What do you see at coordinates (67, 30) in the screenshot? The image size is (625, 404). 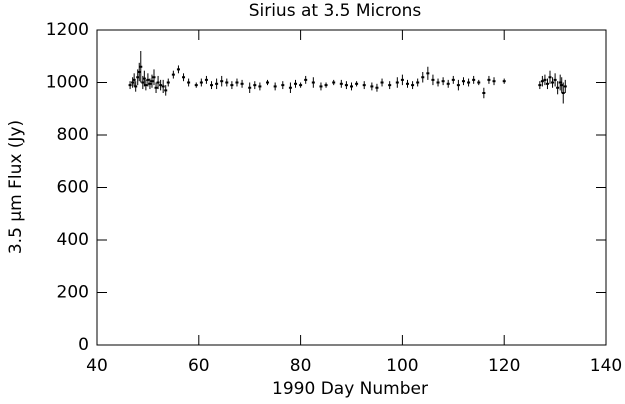 I see `y-tick-label: 1200` at bounding box center [67, 30].